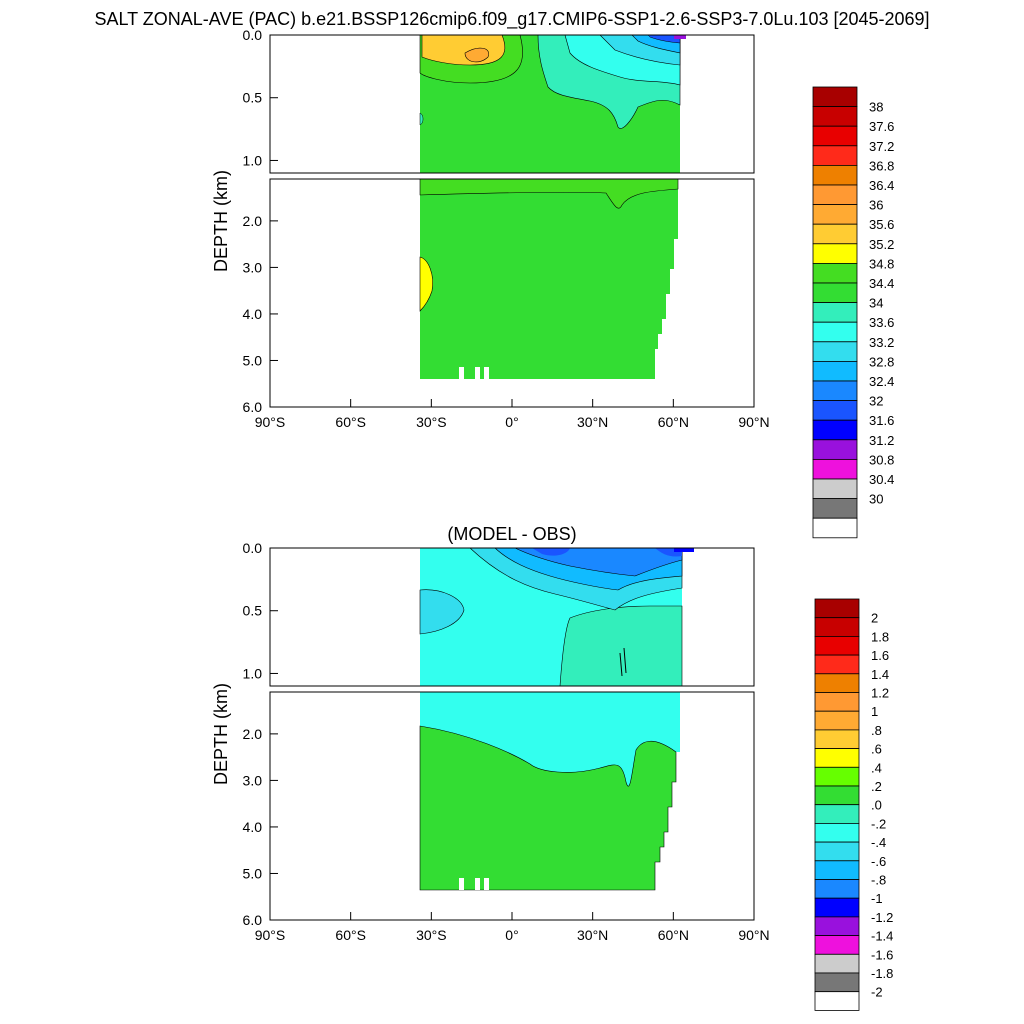 The image size is (1024, 1024). I want to click on colorbar-label: -1, so click(877, 898).